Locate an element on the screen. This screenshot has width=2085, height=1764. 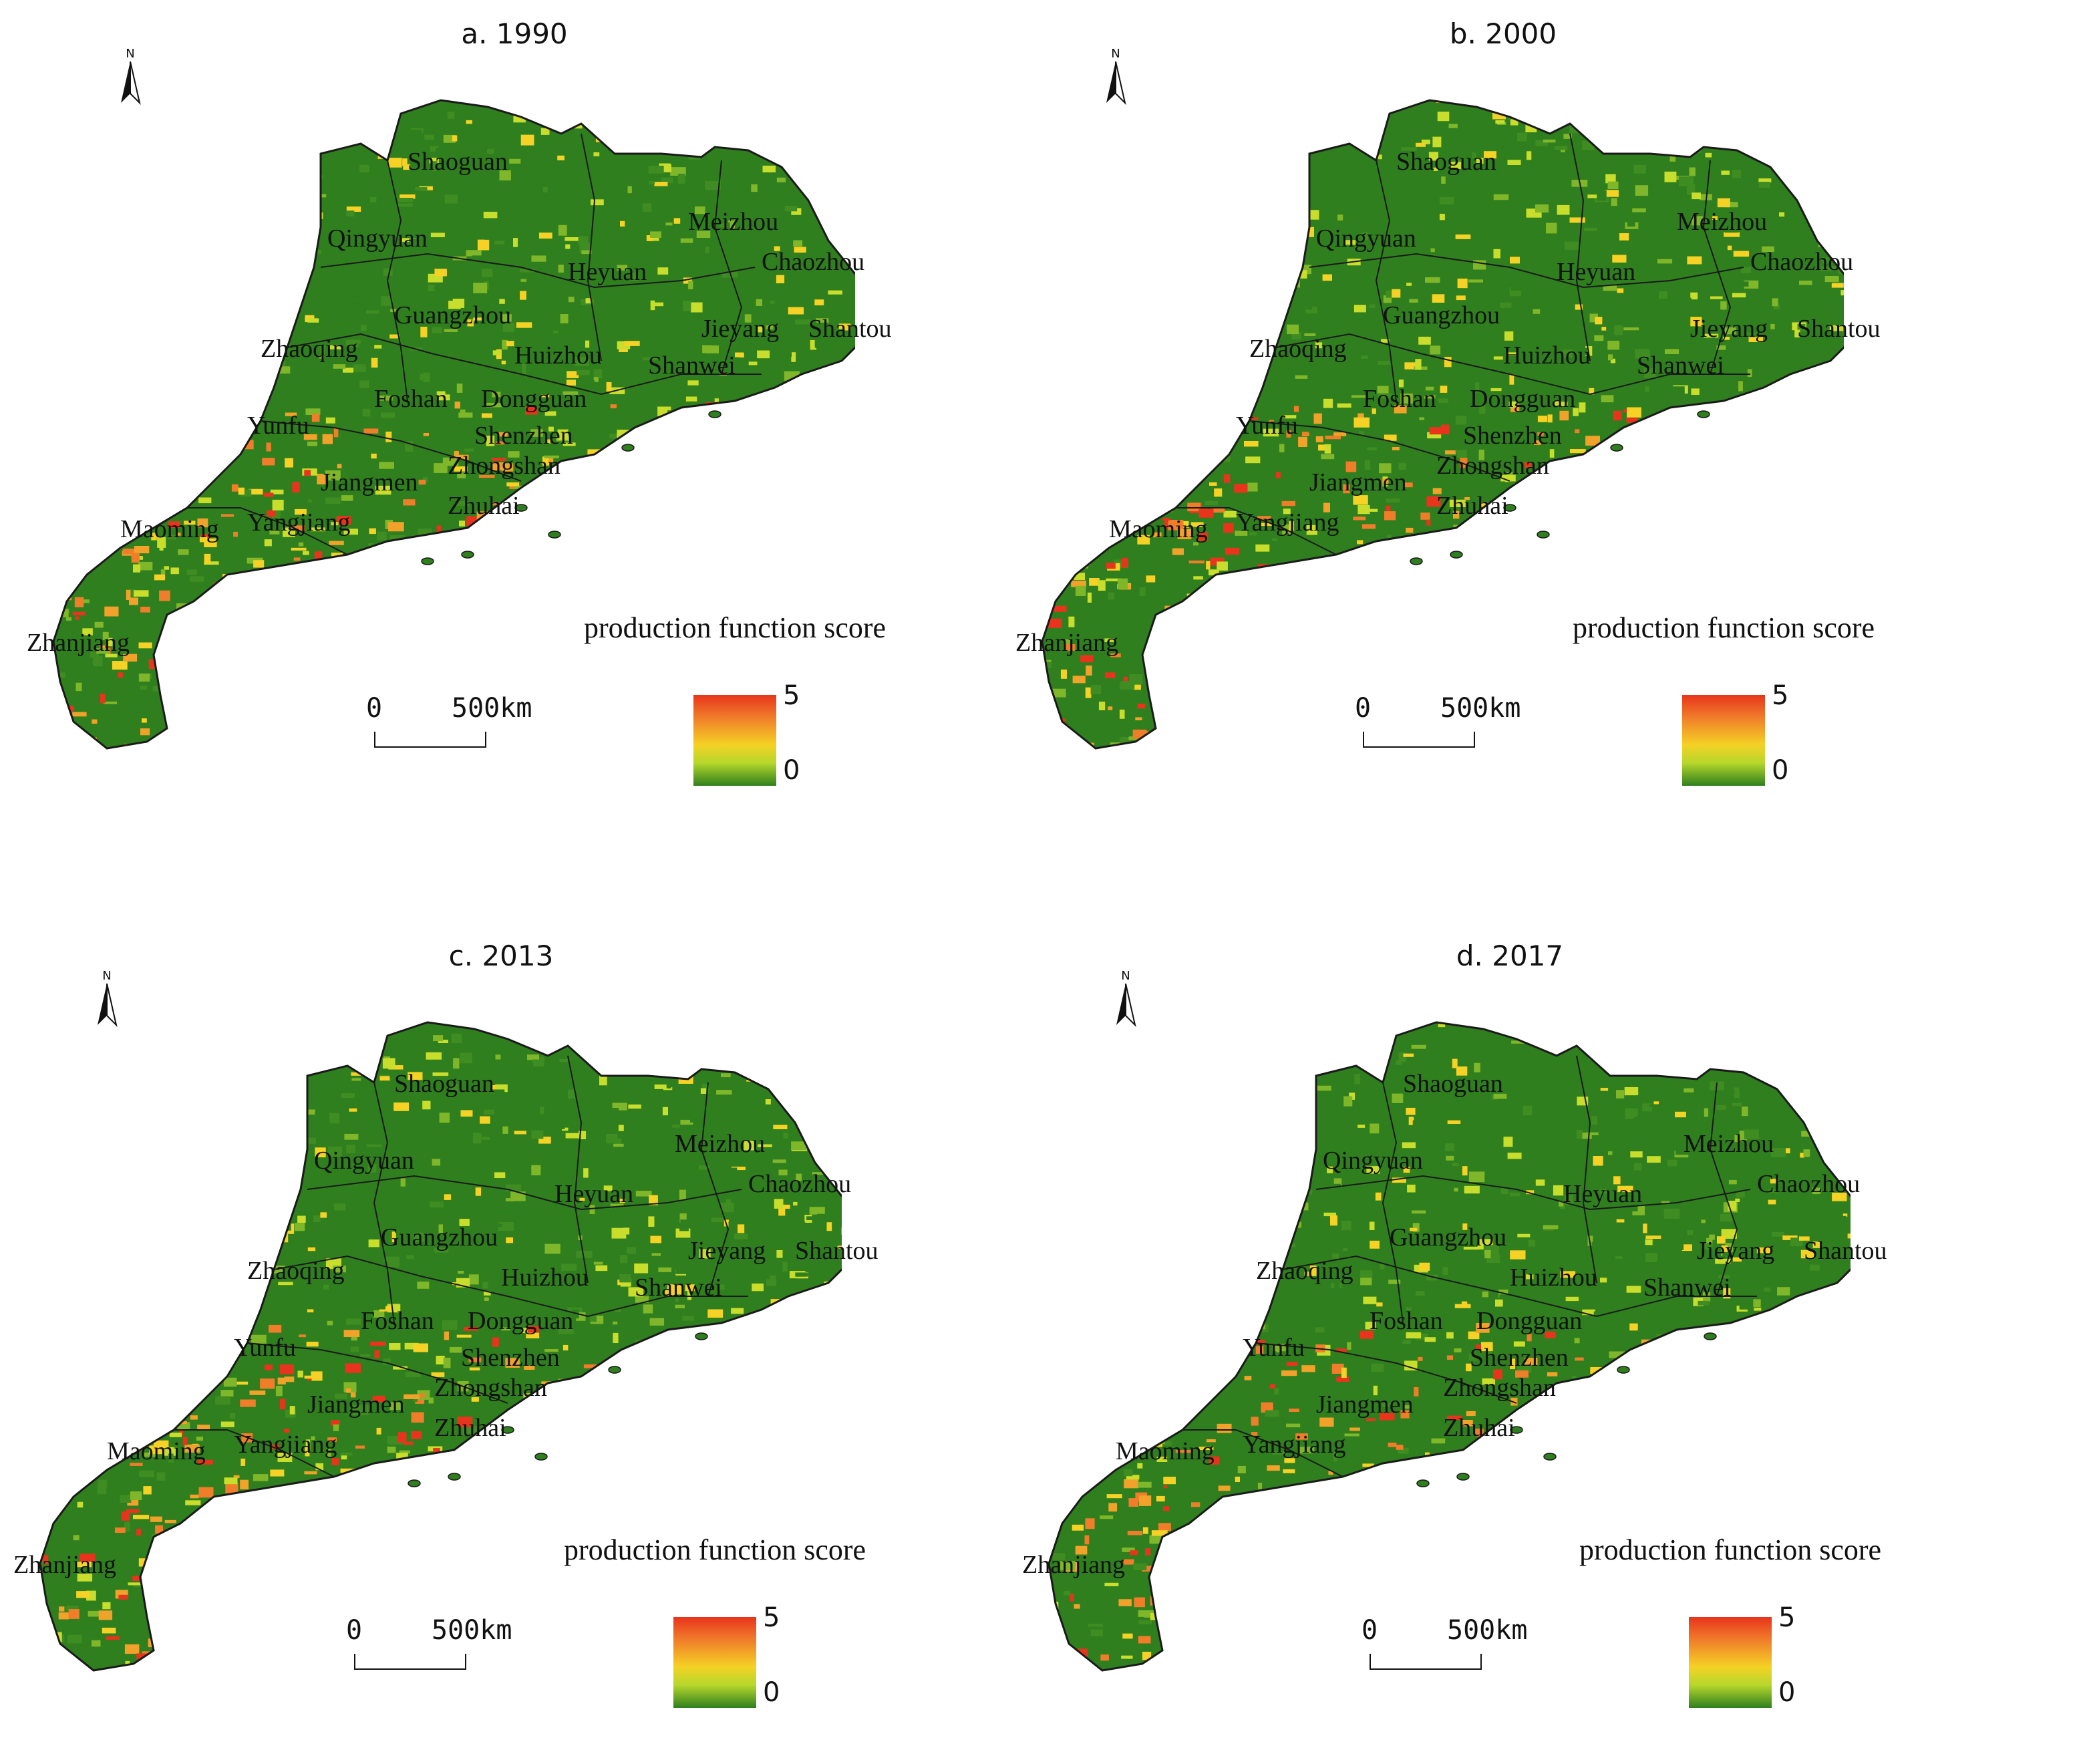
city-label-shaoguan: Shaoguan is located at coordinates (444, 1083).